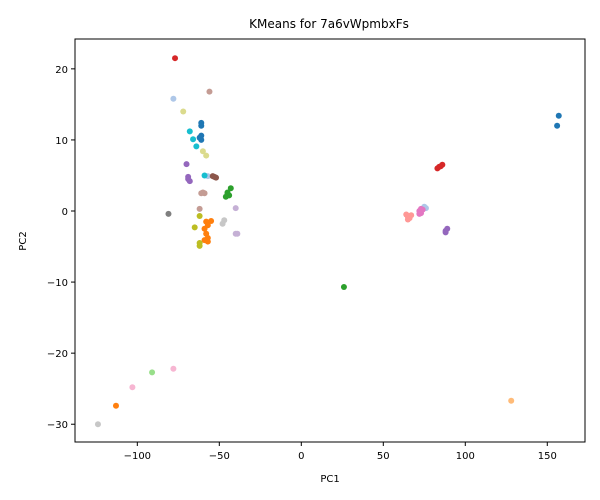 Image resolution: width=600 pixels, height=500 pixels. What do you see at coordinates (65, 212) in the screenshot?
I see `y-tick-label: 0` at bounding box center [65, 212].